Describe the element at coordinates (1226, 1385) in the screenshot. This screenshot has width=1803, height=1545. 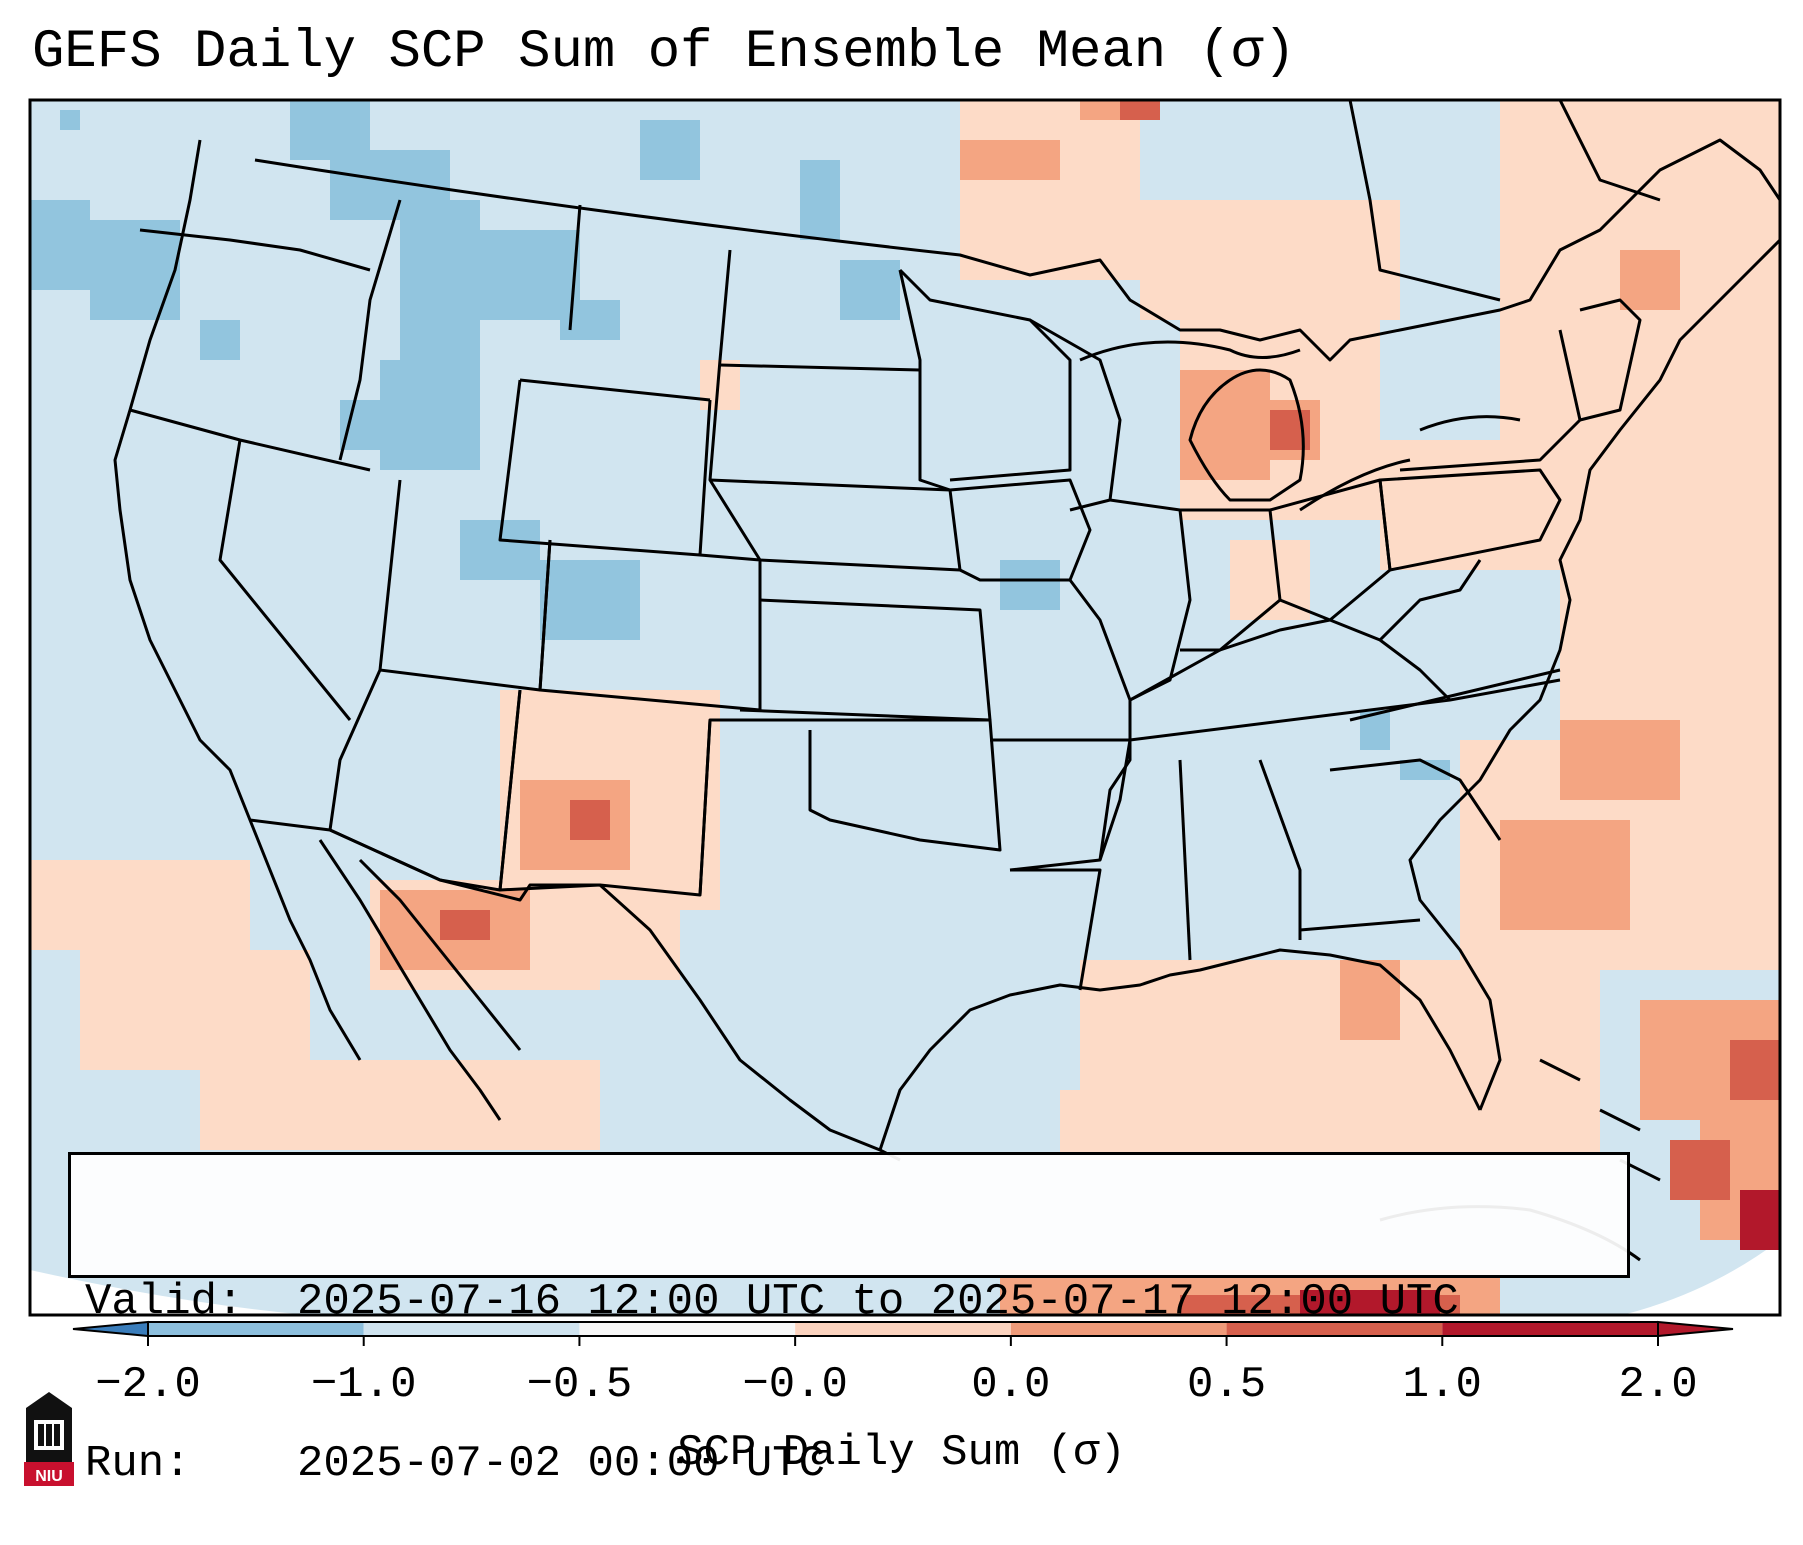
I see `colorbar-tick-label: 0.5` at that location.